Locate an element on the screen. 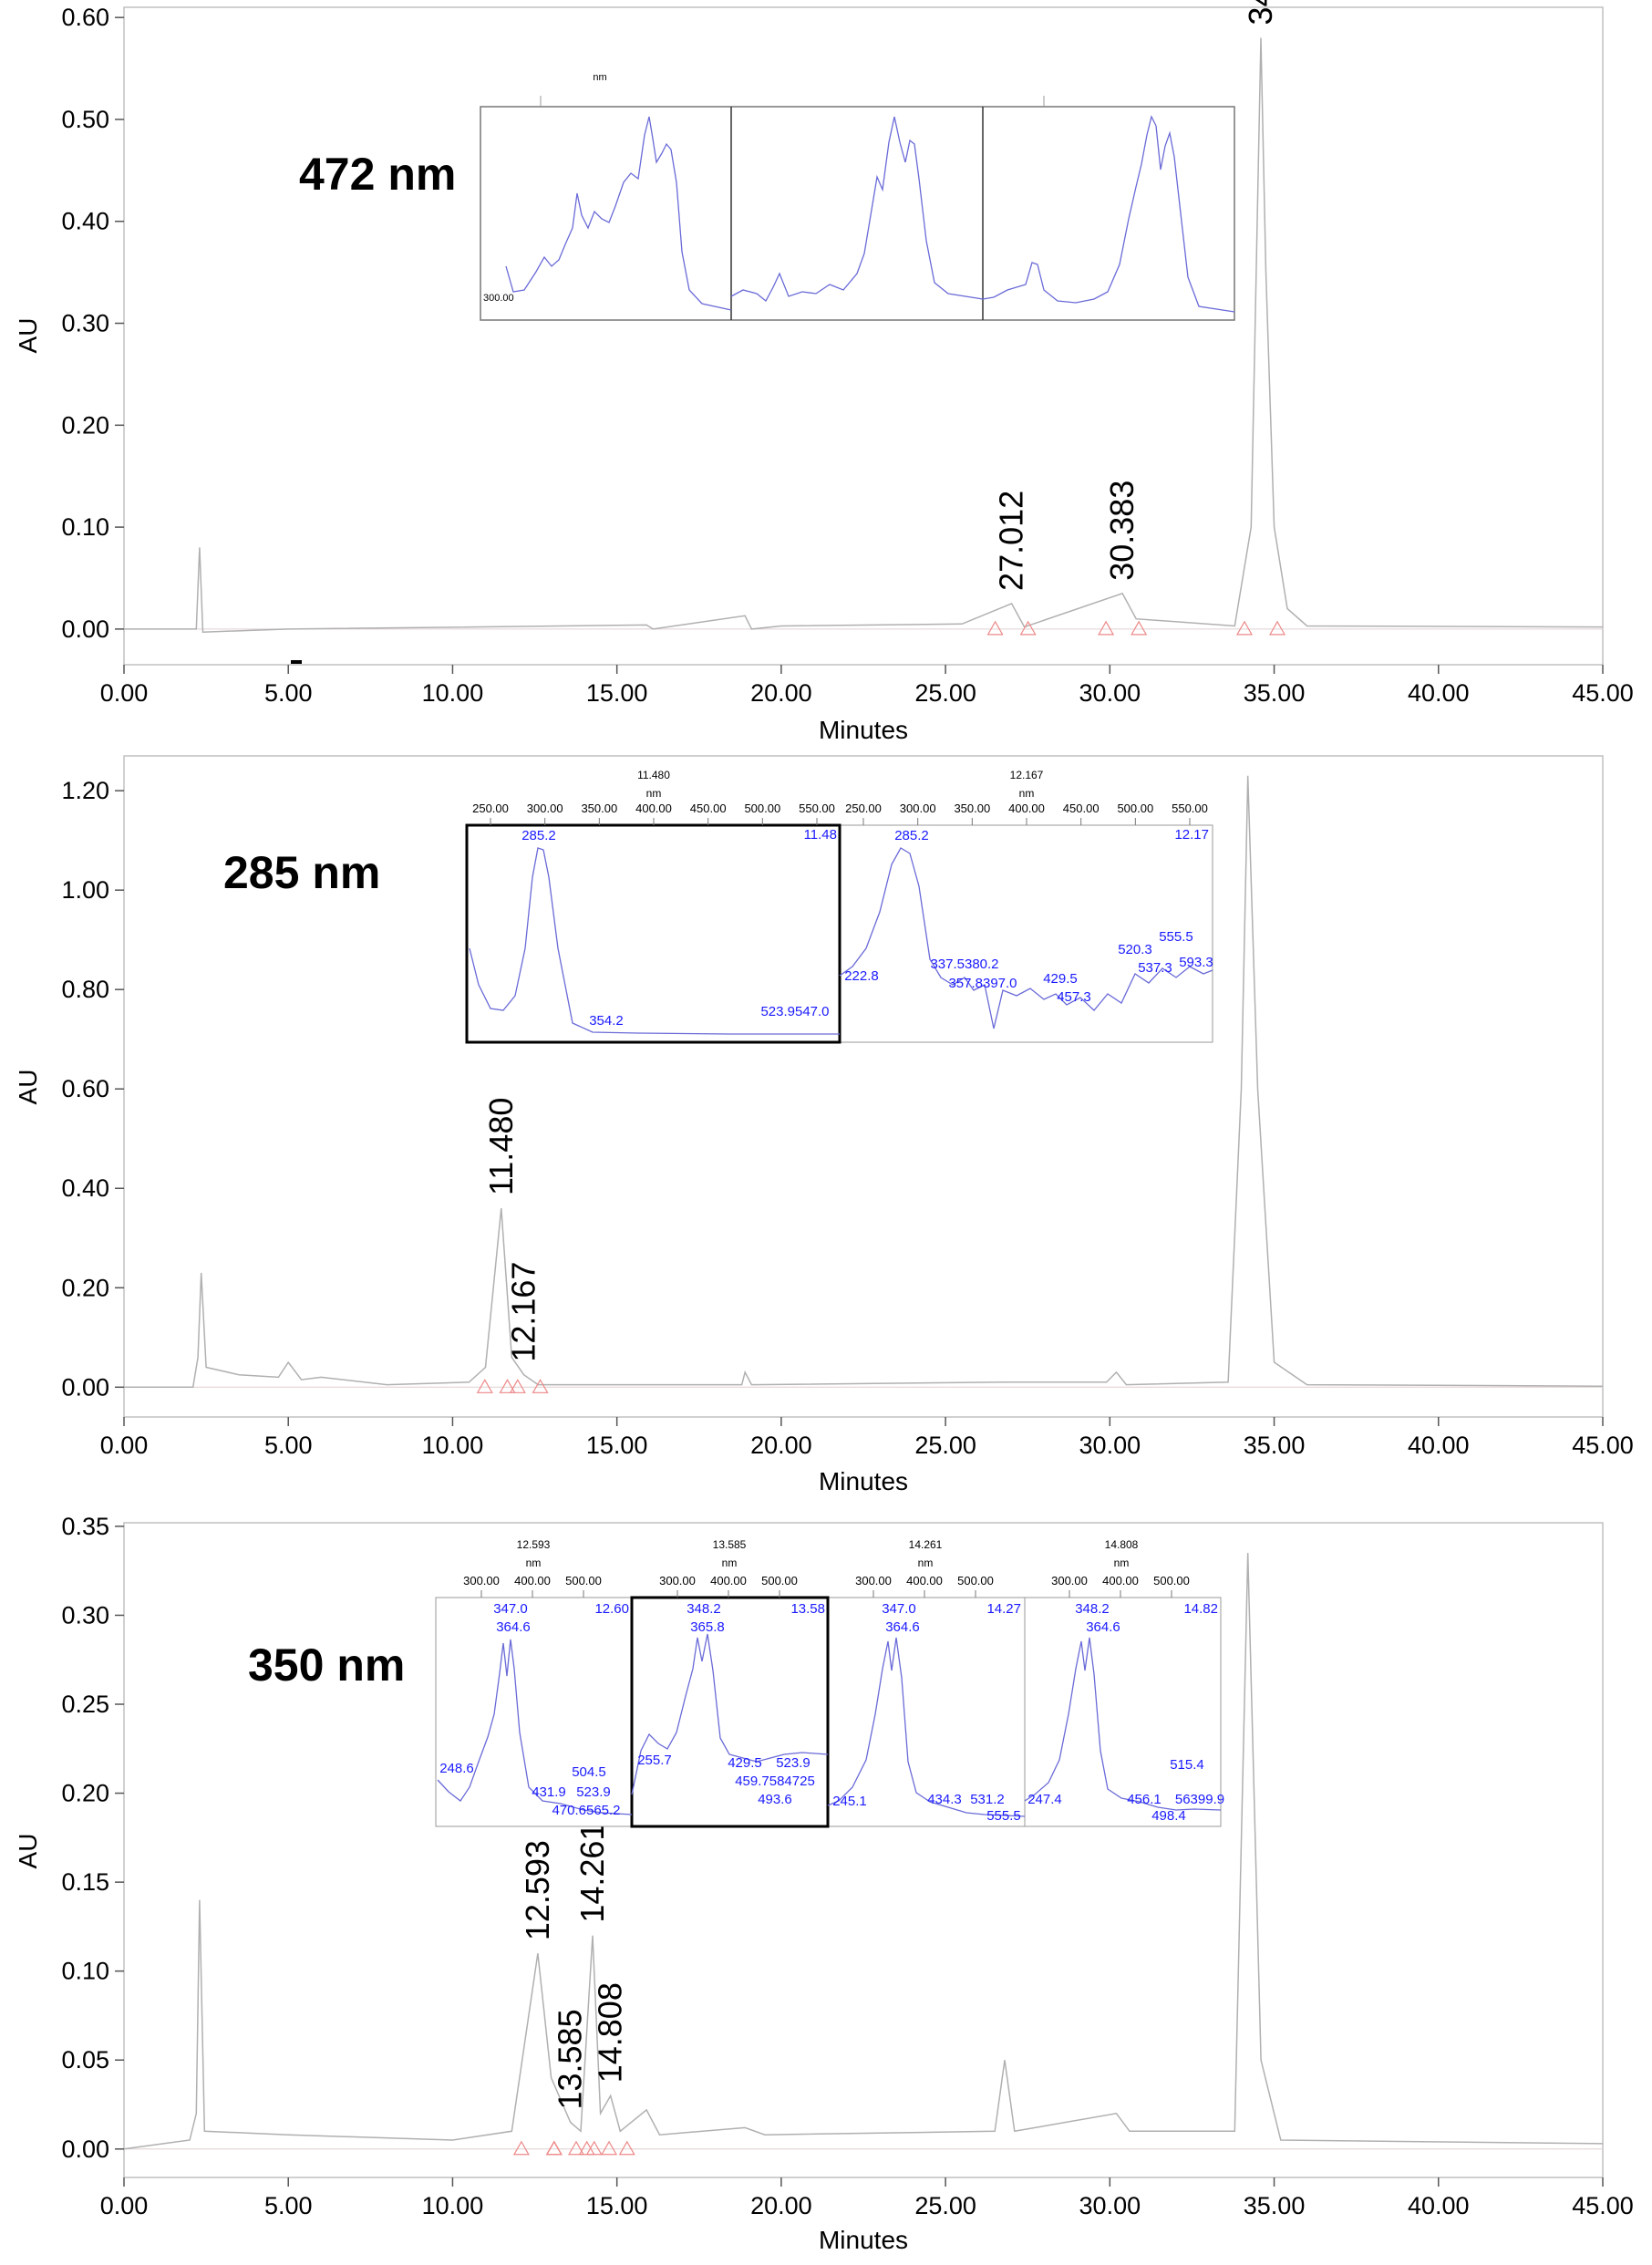  inset-tick-label: 550.00 is located at coordinates (817, 808).